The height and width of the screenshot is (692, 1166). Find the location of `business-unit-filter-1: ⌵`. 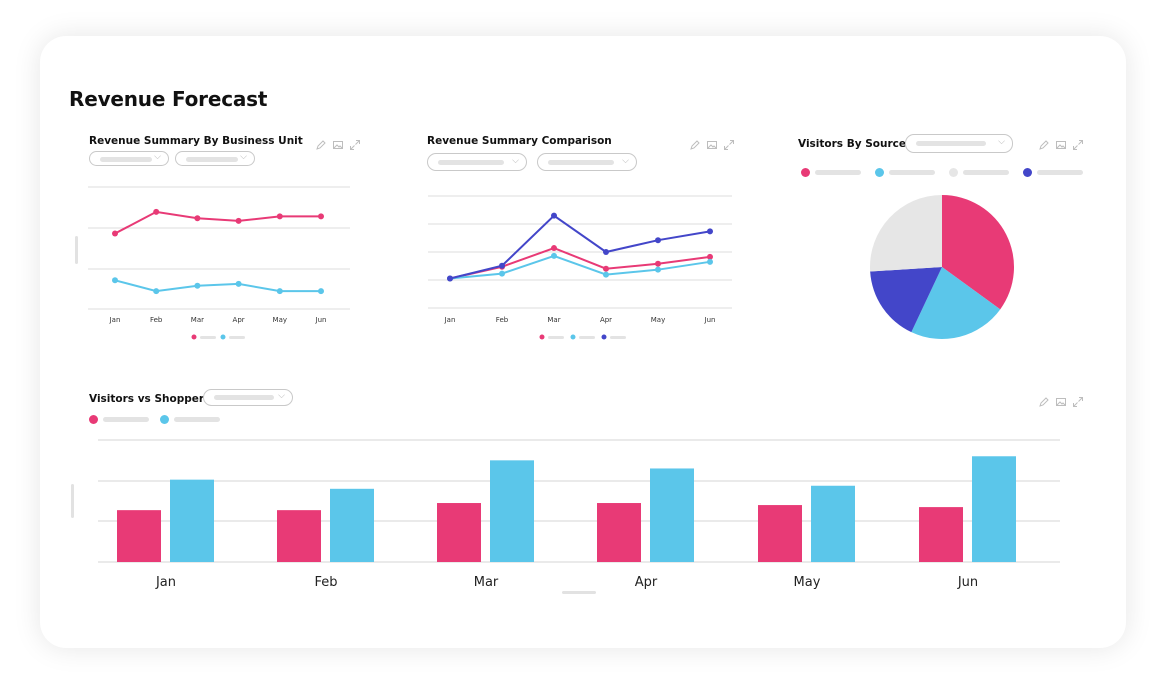

business-unit-filter-1: ⌵ is located at coordinates (129, 158).